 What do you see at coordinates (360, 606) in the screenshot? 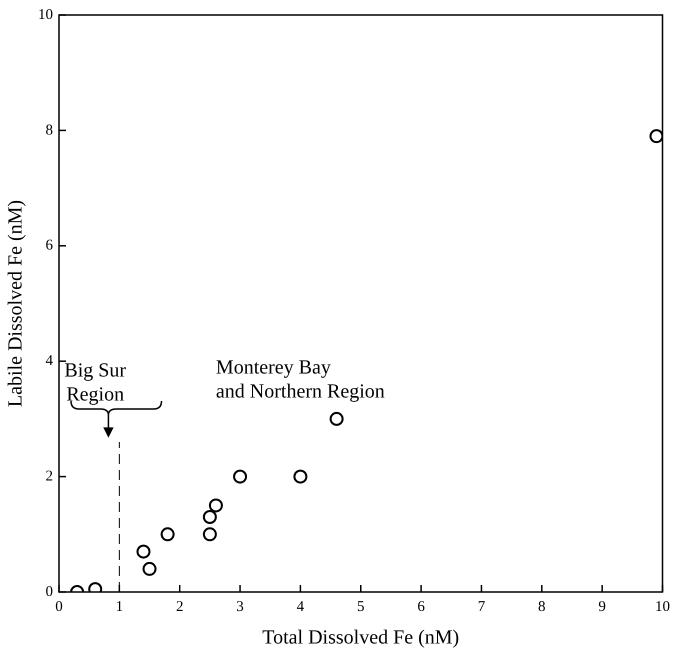
I see `x-tick-label: 5` at bounding box center [360, 606].